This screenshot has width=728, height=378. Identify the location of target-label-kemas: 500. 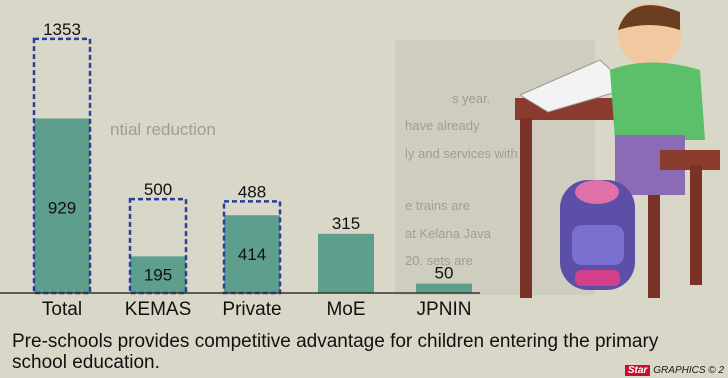
(158, 189).